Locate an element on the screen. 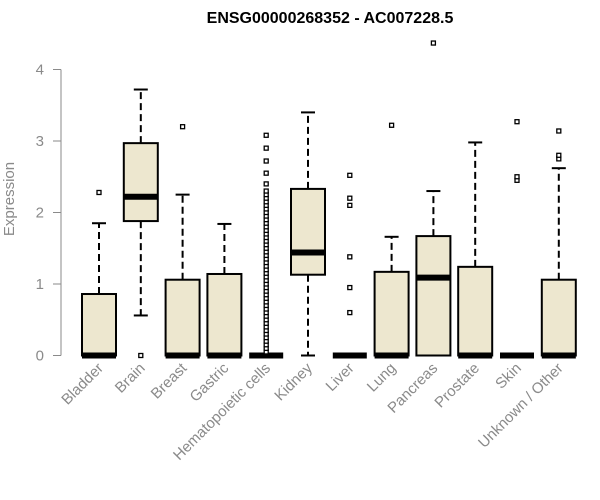 This screenshot has width=600, height=500. box-hematopoietic-cells is located at coordinates (266, 245).